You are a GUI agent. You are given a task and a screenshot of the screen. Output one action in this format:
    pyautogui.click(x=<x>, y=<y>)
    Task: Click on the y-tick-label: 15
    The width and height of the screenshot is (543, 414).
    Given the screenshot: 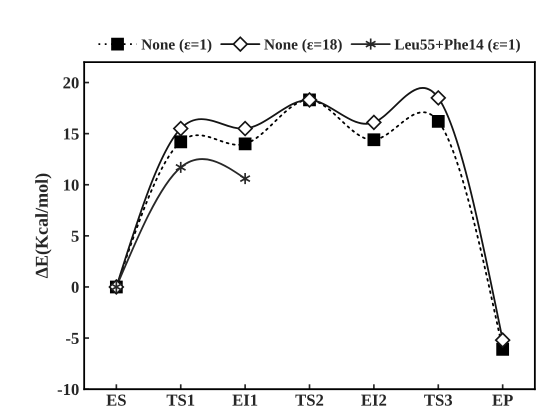 What is the action you would take?
    pyautogui.click(x=71, y=134)
    